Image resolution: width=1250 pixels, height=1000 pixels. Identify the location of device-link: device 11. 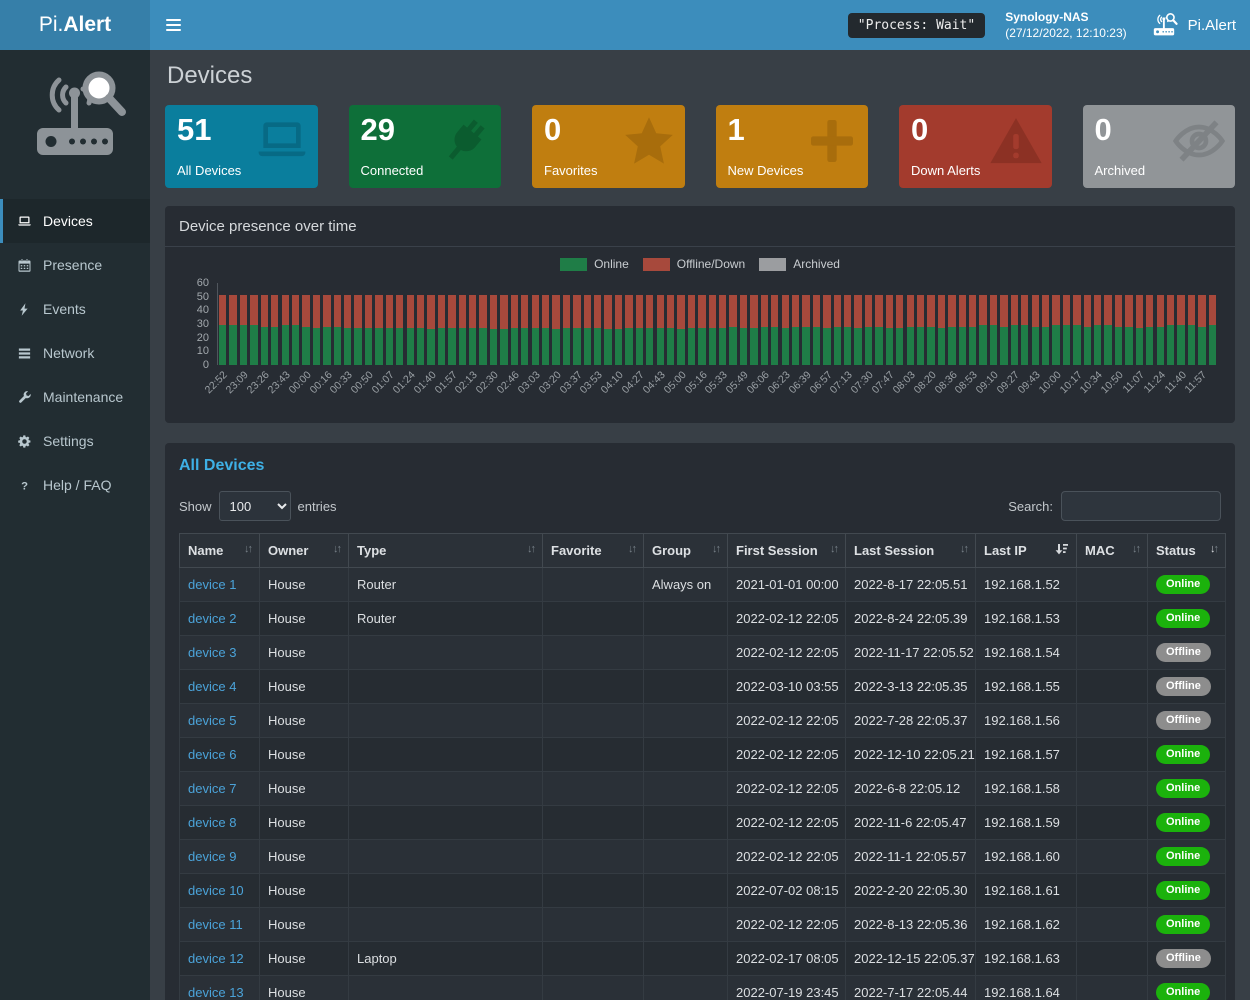
(215, 924).